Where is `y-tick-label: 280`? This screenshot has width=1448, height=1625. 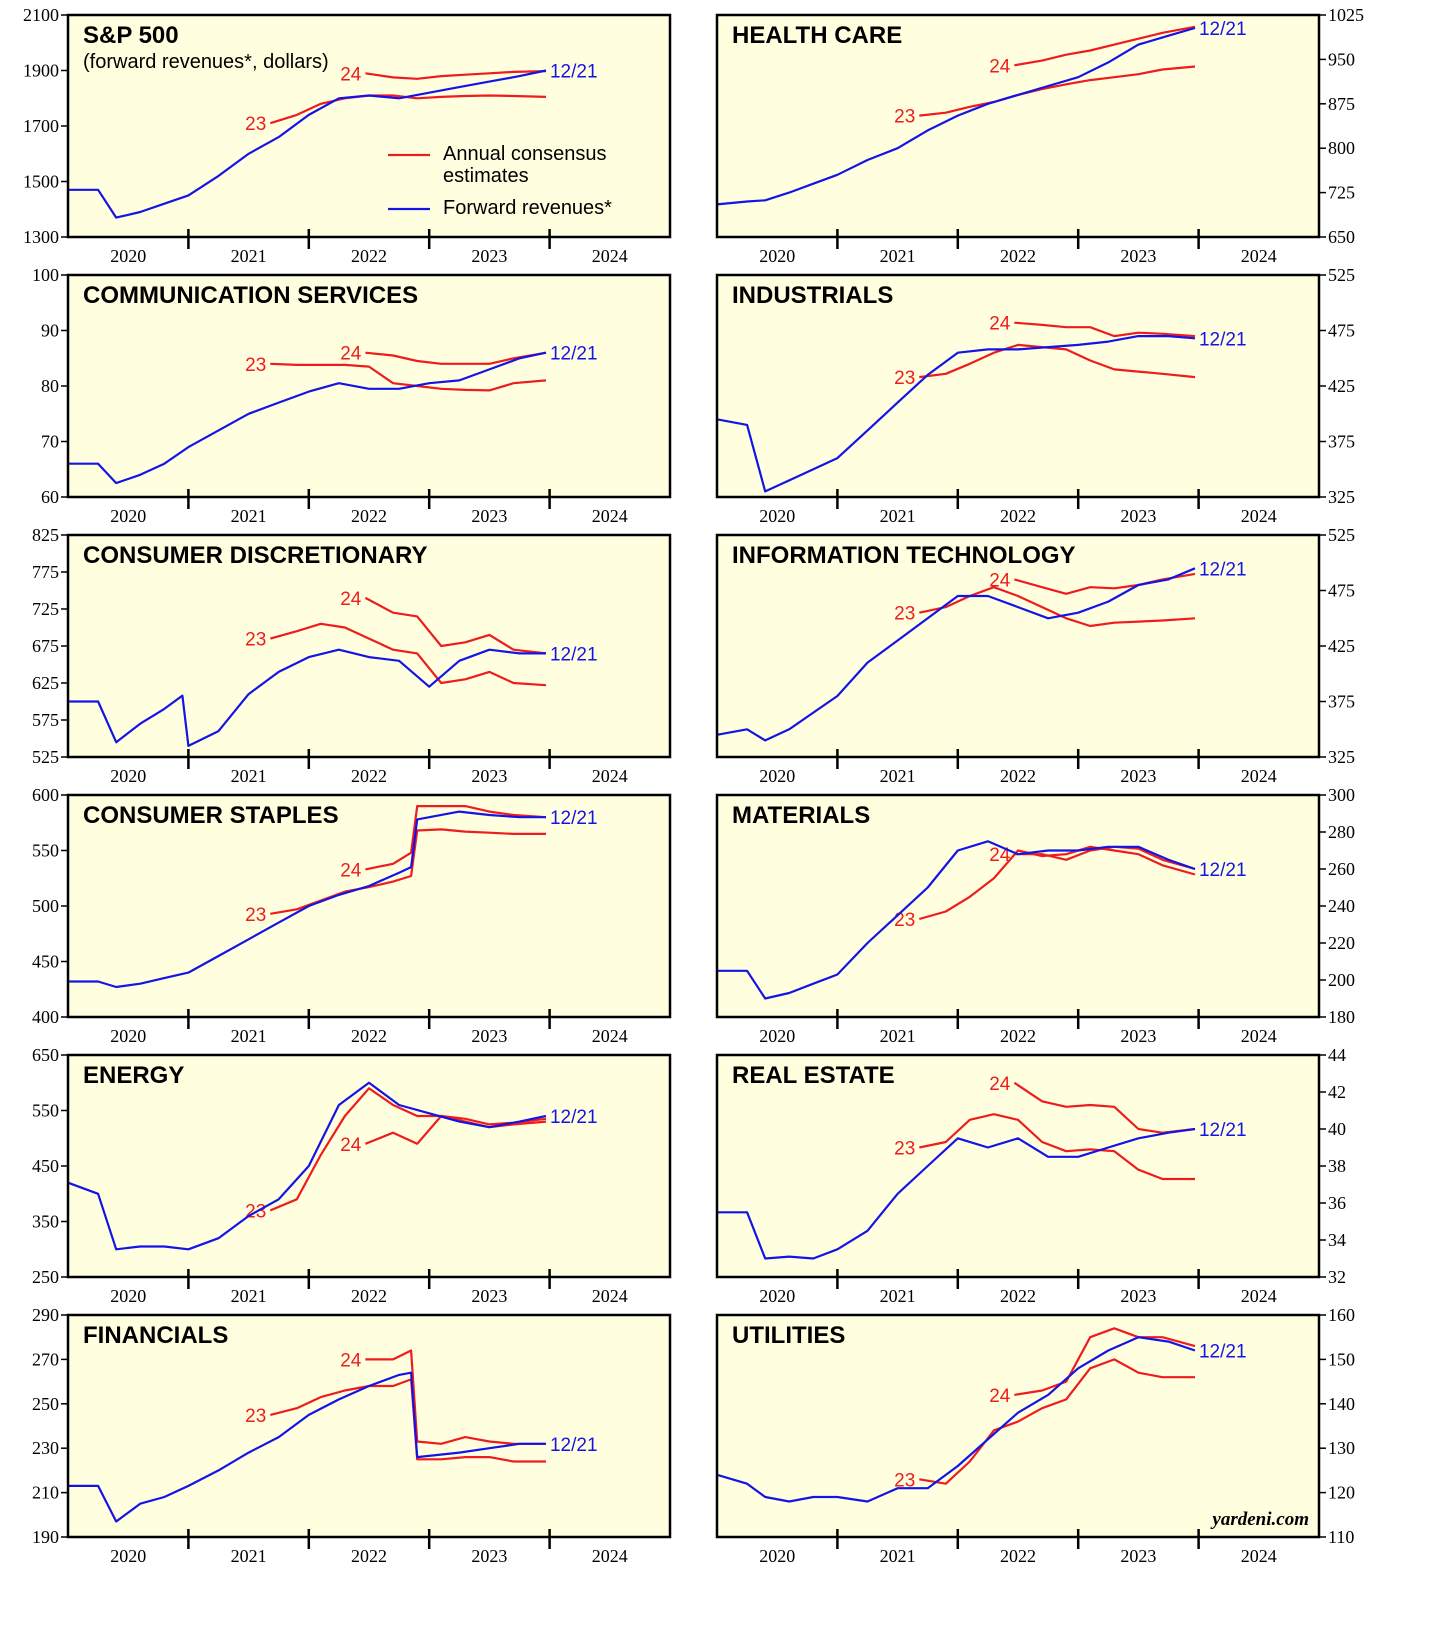 y-tick-label: 280 is located at coordinates (1341, 832).